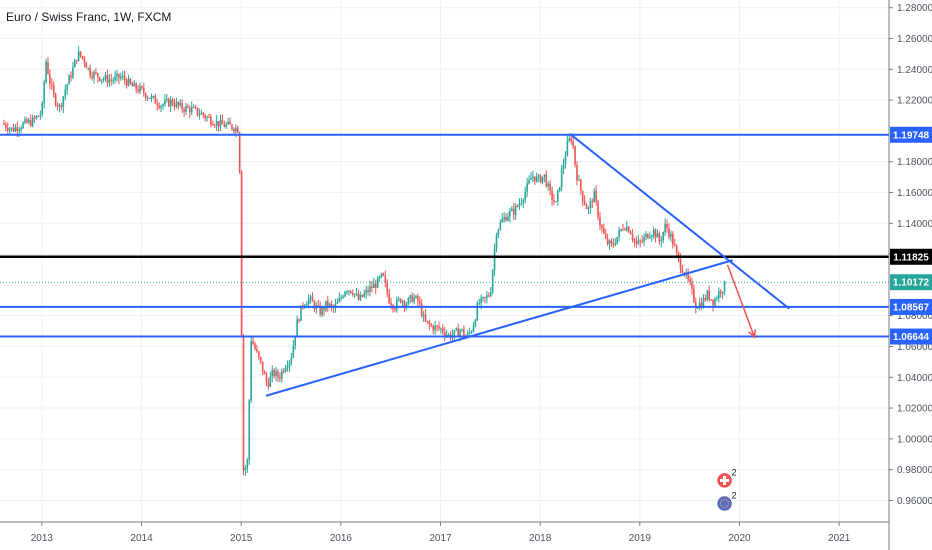 The width and height of the screenshot is (932, 550). I want to click on price-tag, so click(911, 134).